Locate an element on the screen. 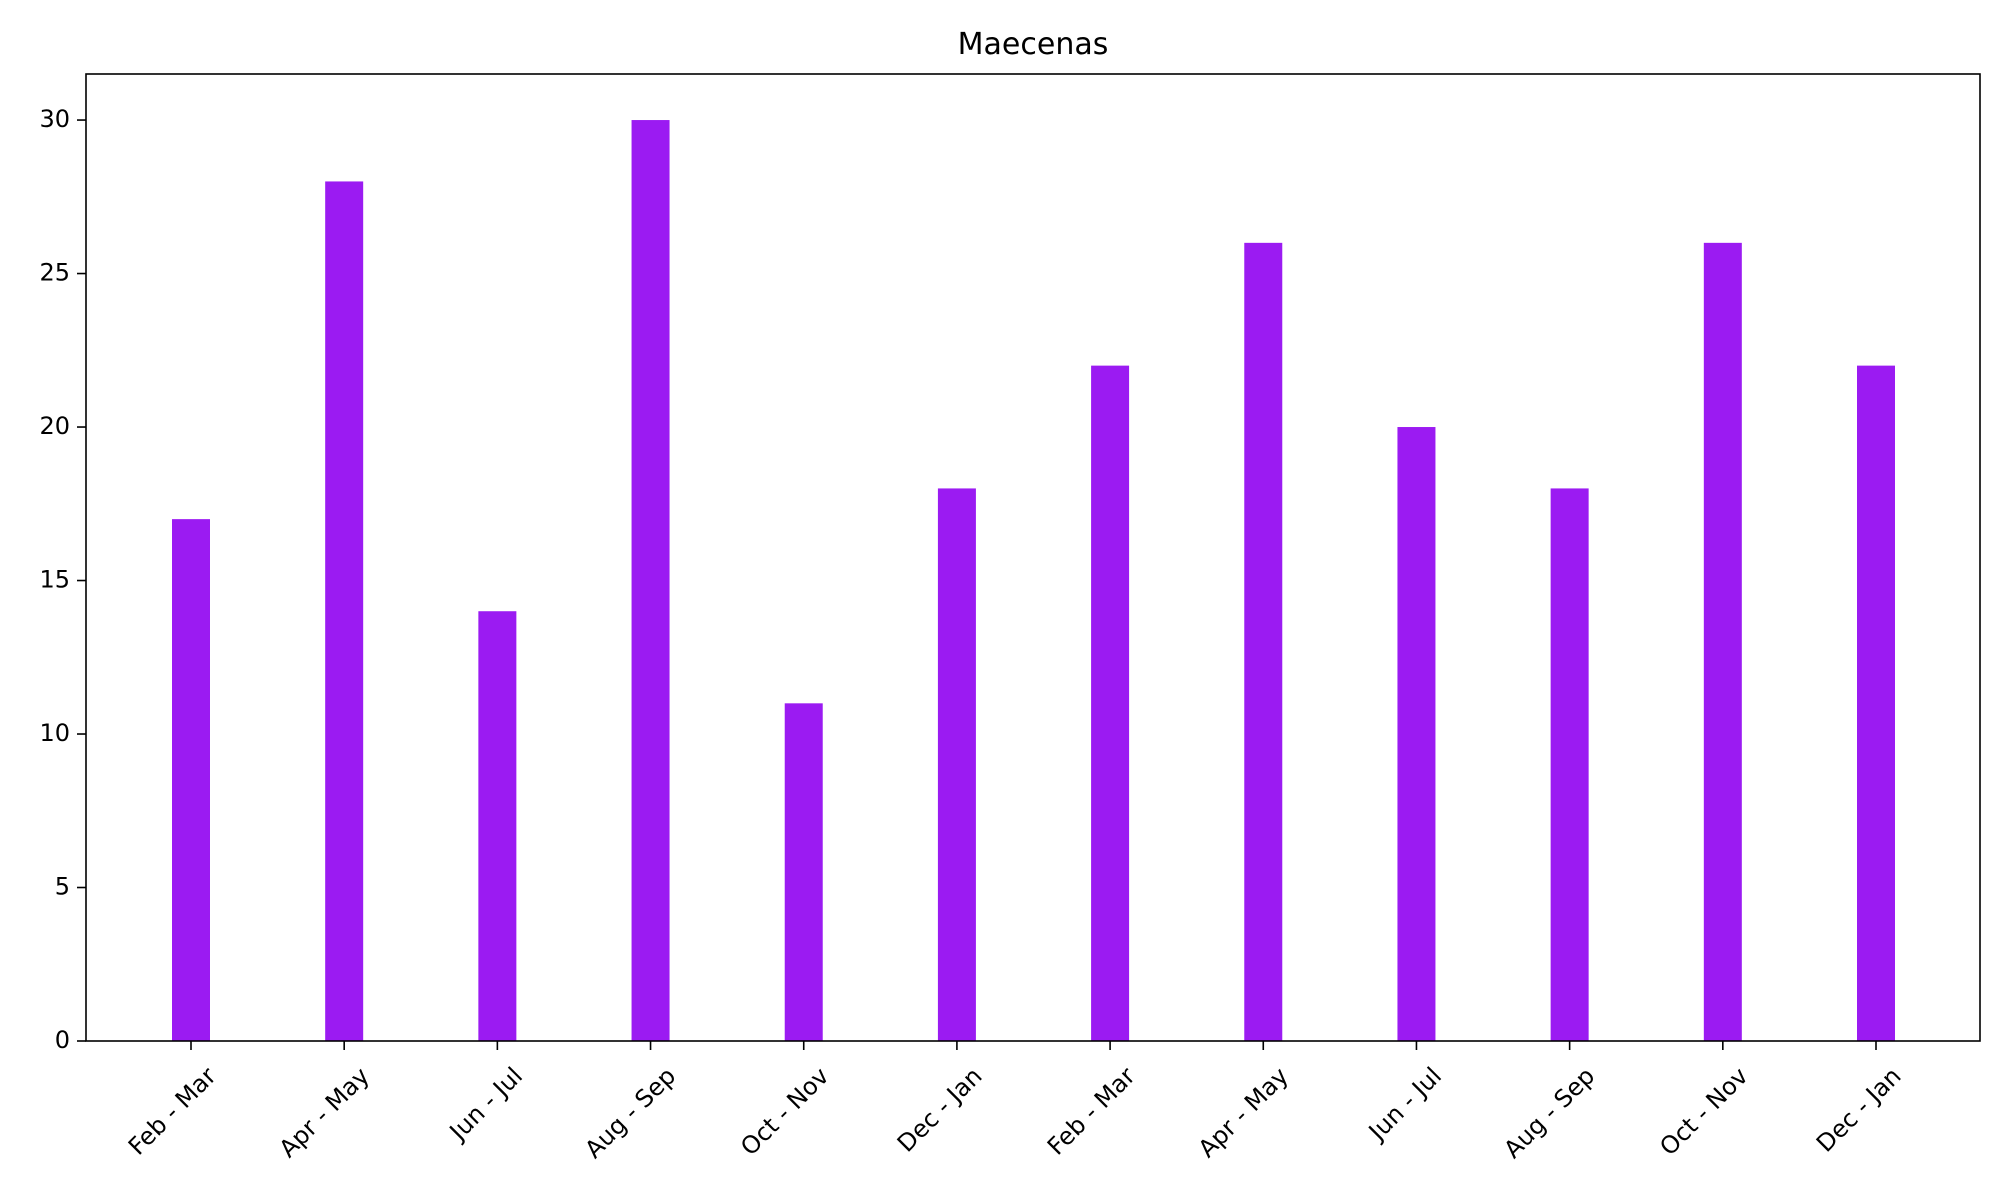 This screenshot has width=2000, height=1200. y-tick-label: 10 is located at coordinates (54, 733).